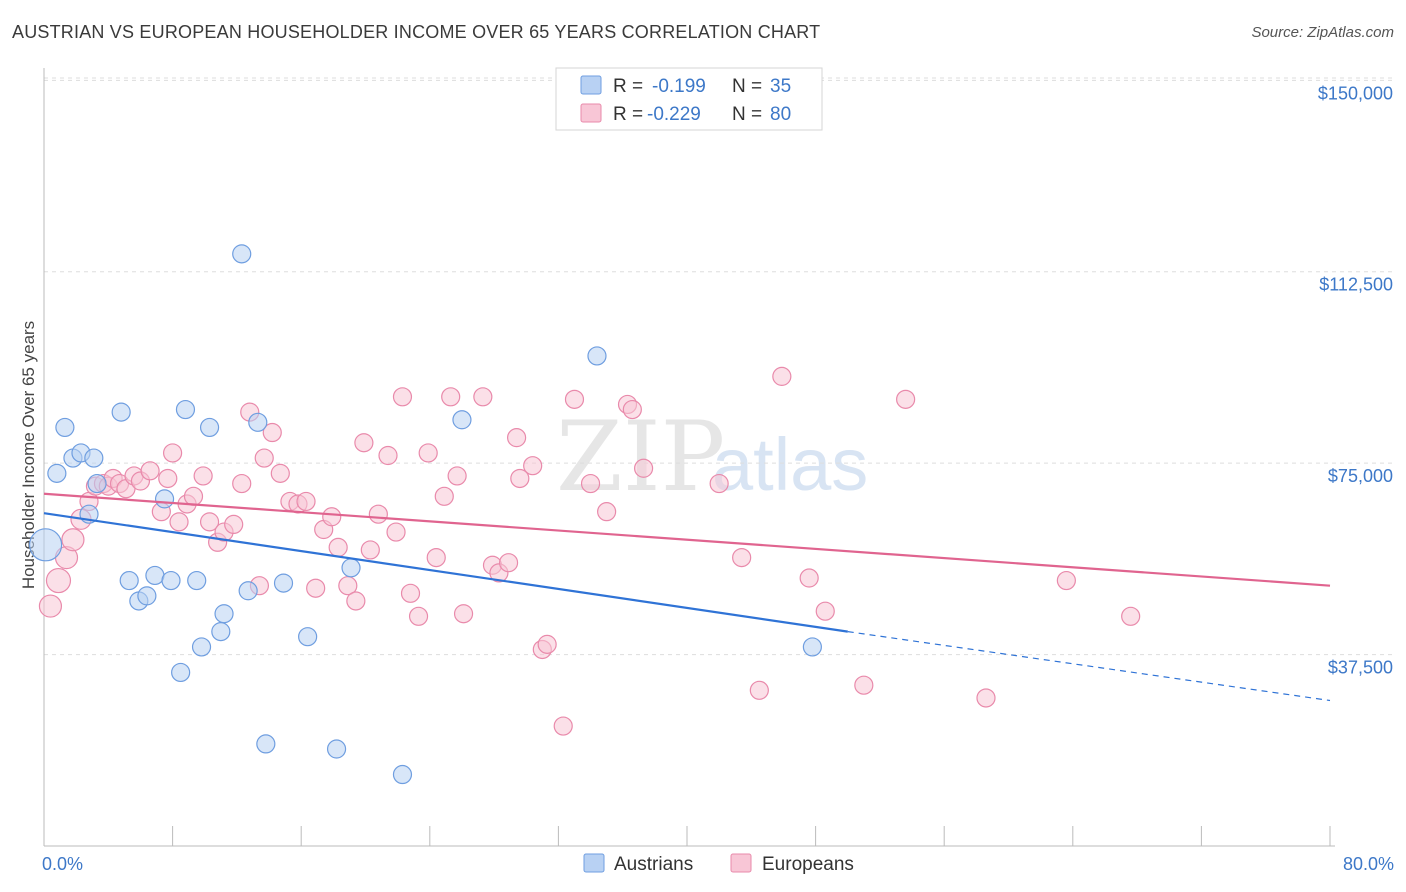  Describe the element at coordinates (747, 114) in the screenshot. I see `legend-n-label-2: N =` at that location.